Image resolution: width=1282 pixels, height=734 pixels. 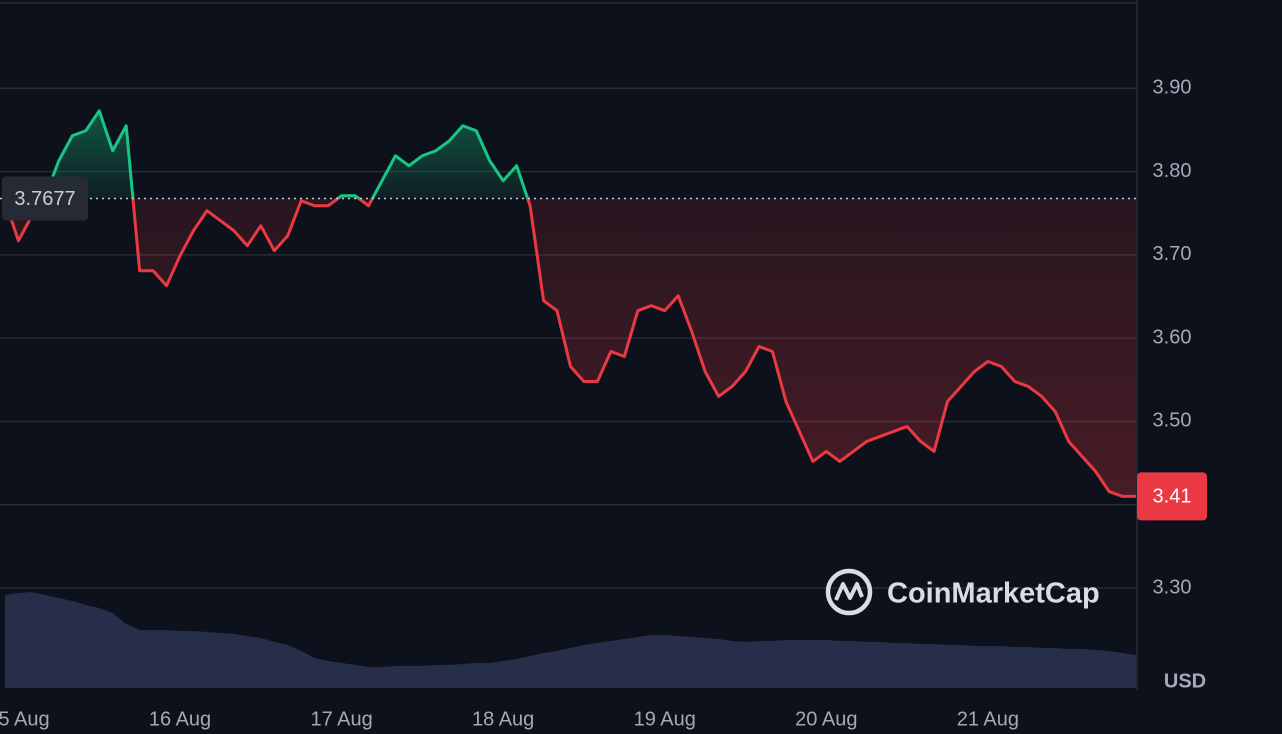 I want to click on y-tick-label: 3.60, so click(x=1172, y=337).